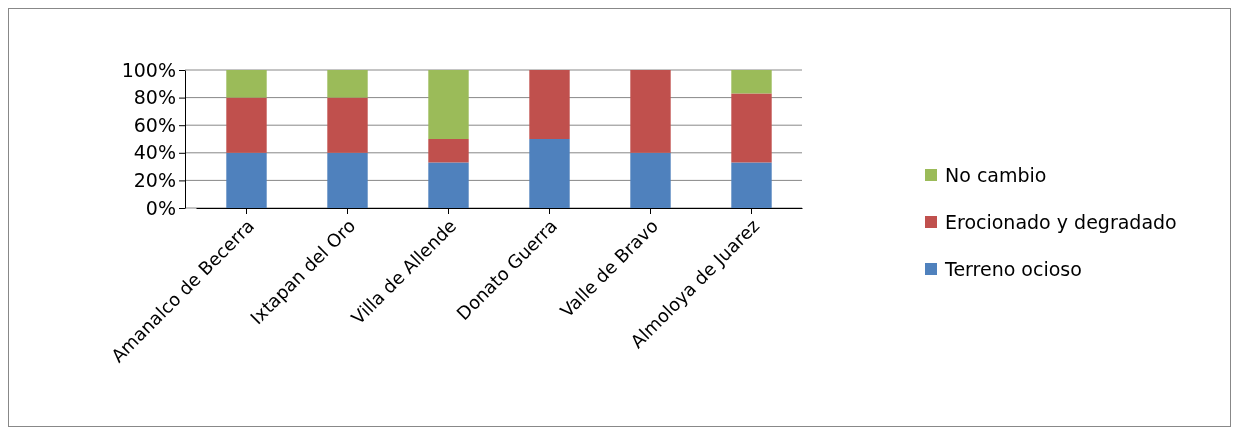 The image size is (1239, 435). I want to click on legend-label: Terreno ocioso, so click(1013, 268).